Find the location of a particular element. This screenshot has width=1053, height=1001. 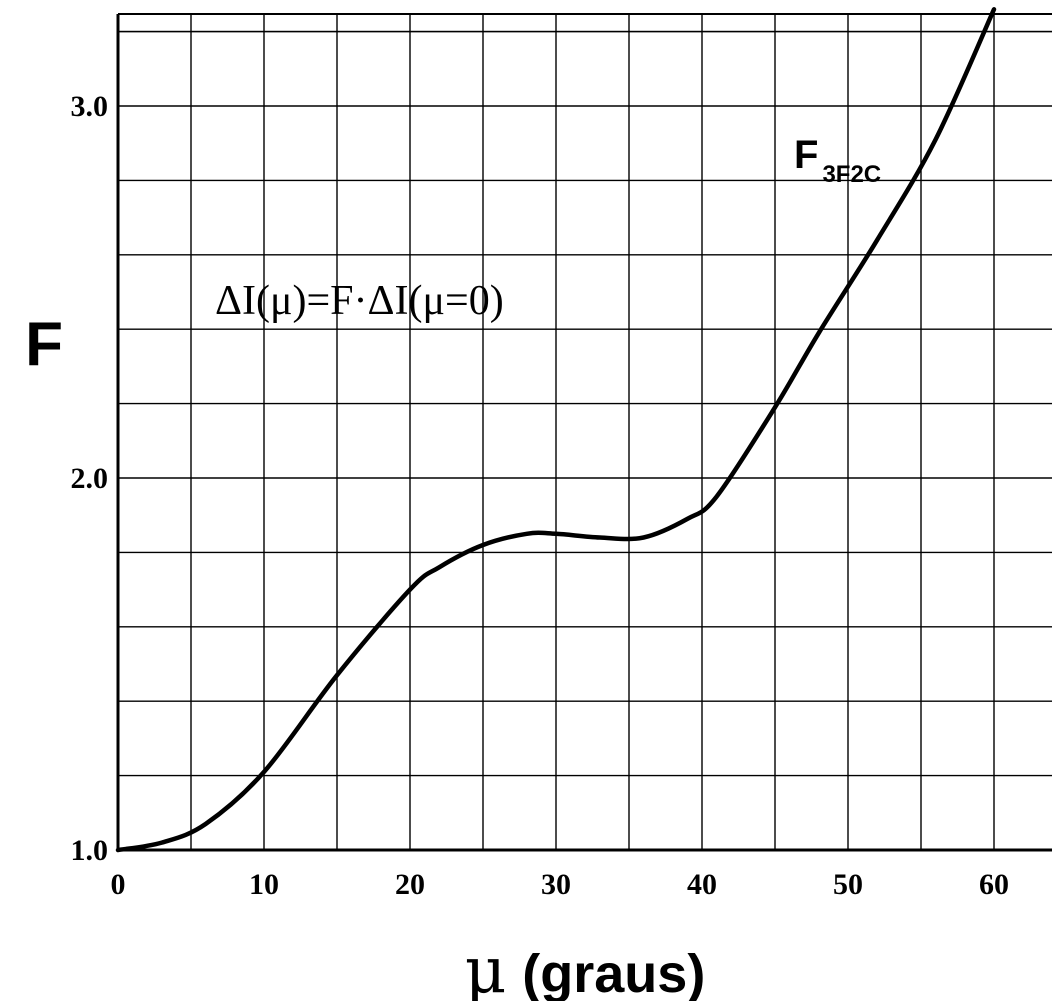

y-tick-label: 1.0 is located at coordinates (90, 850).